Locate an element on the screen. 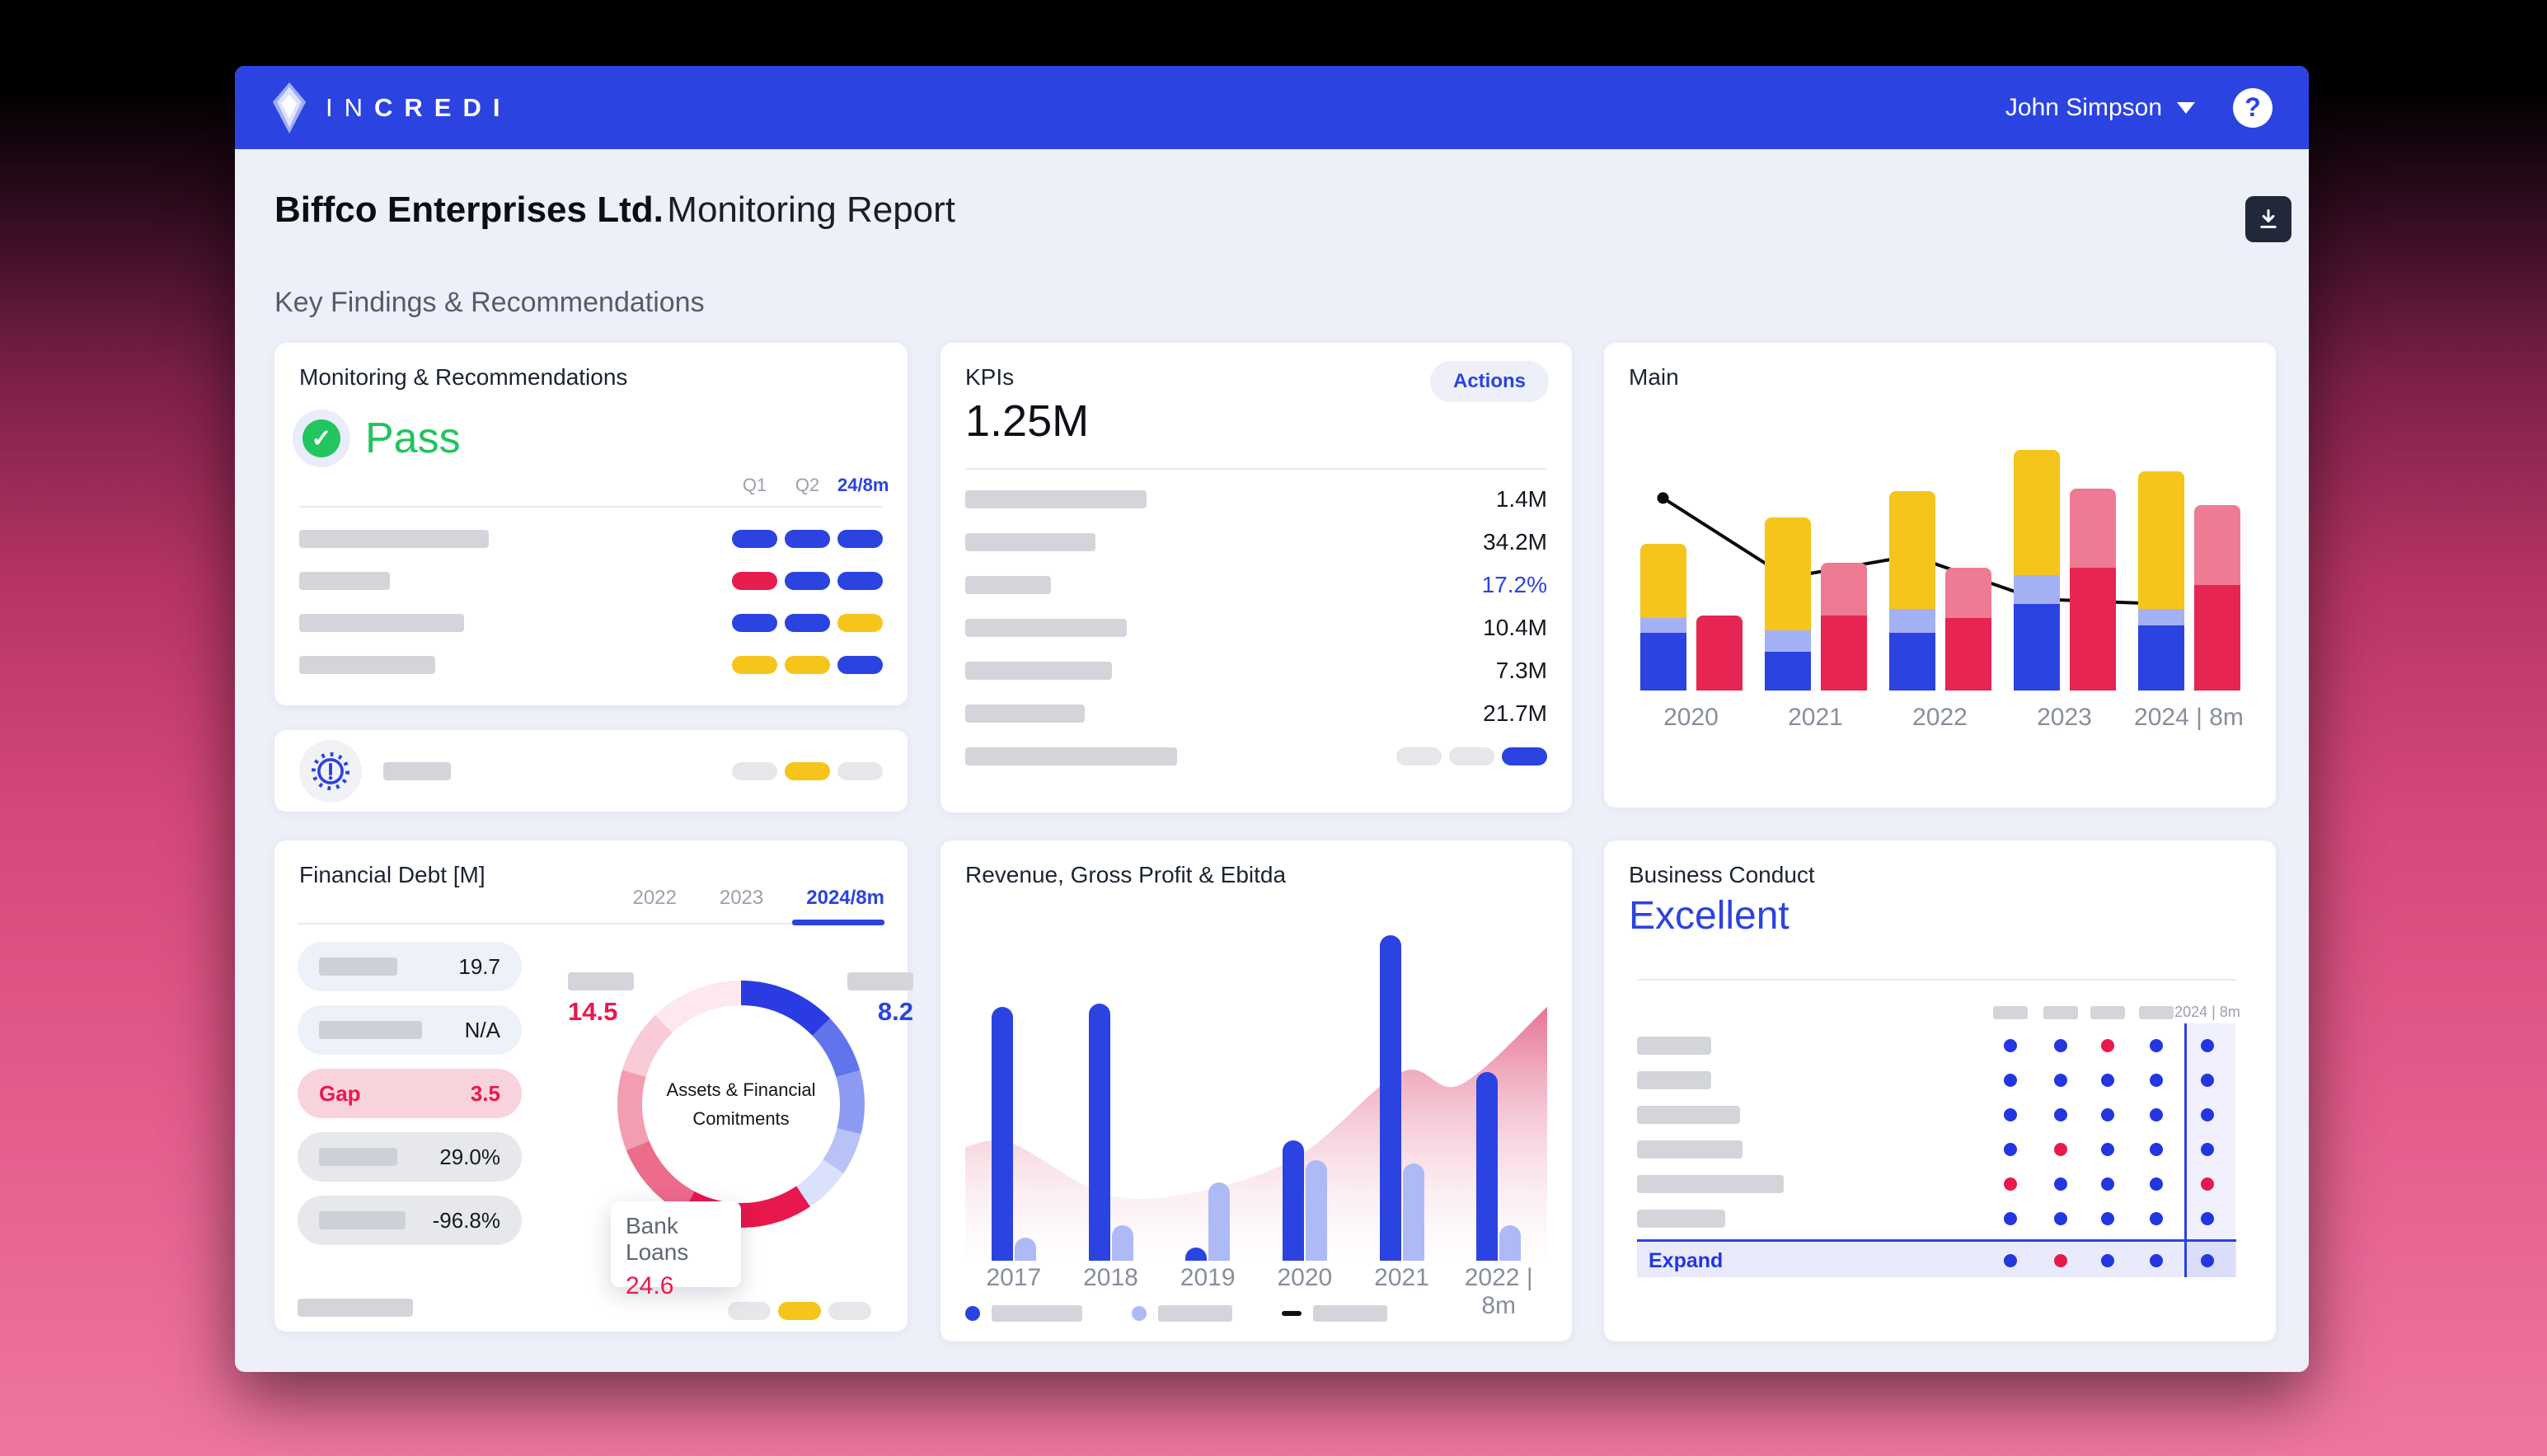 This screenshot has height=1456, width=2547. brand-name: INCREDI is located at coordinates (419, 107).